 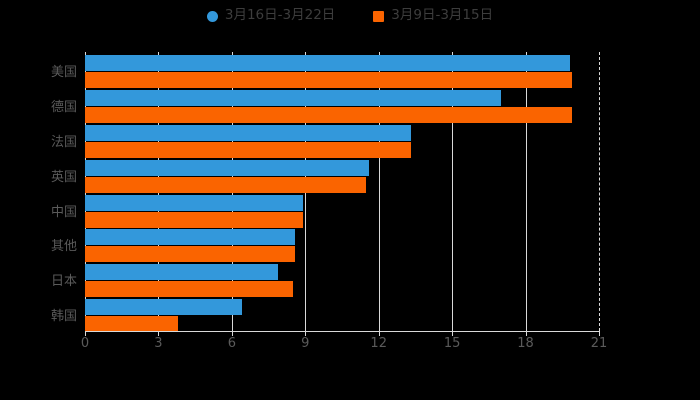 I want to click on x-tick-label-18: 18, so click(x=525, y=343).